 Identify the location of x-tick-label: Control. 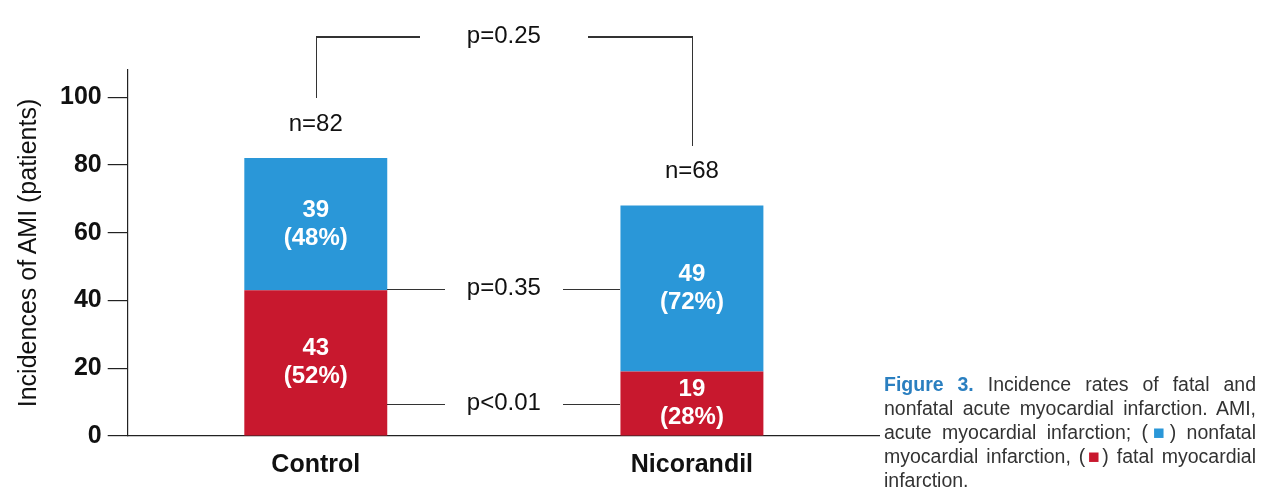
(316, 462).